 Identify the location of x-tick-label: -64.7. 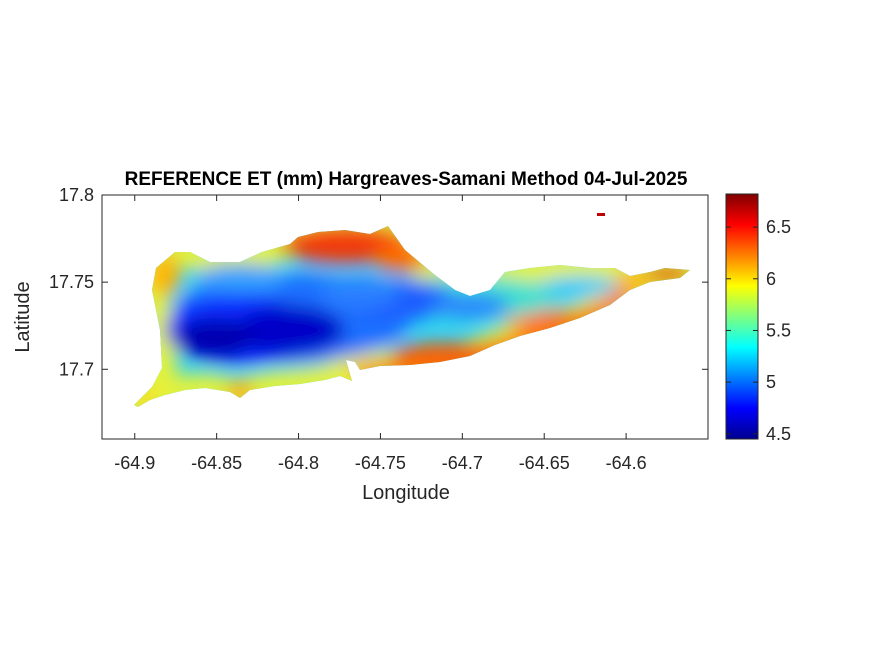
(462, 463).